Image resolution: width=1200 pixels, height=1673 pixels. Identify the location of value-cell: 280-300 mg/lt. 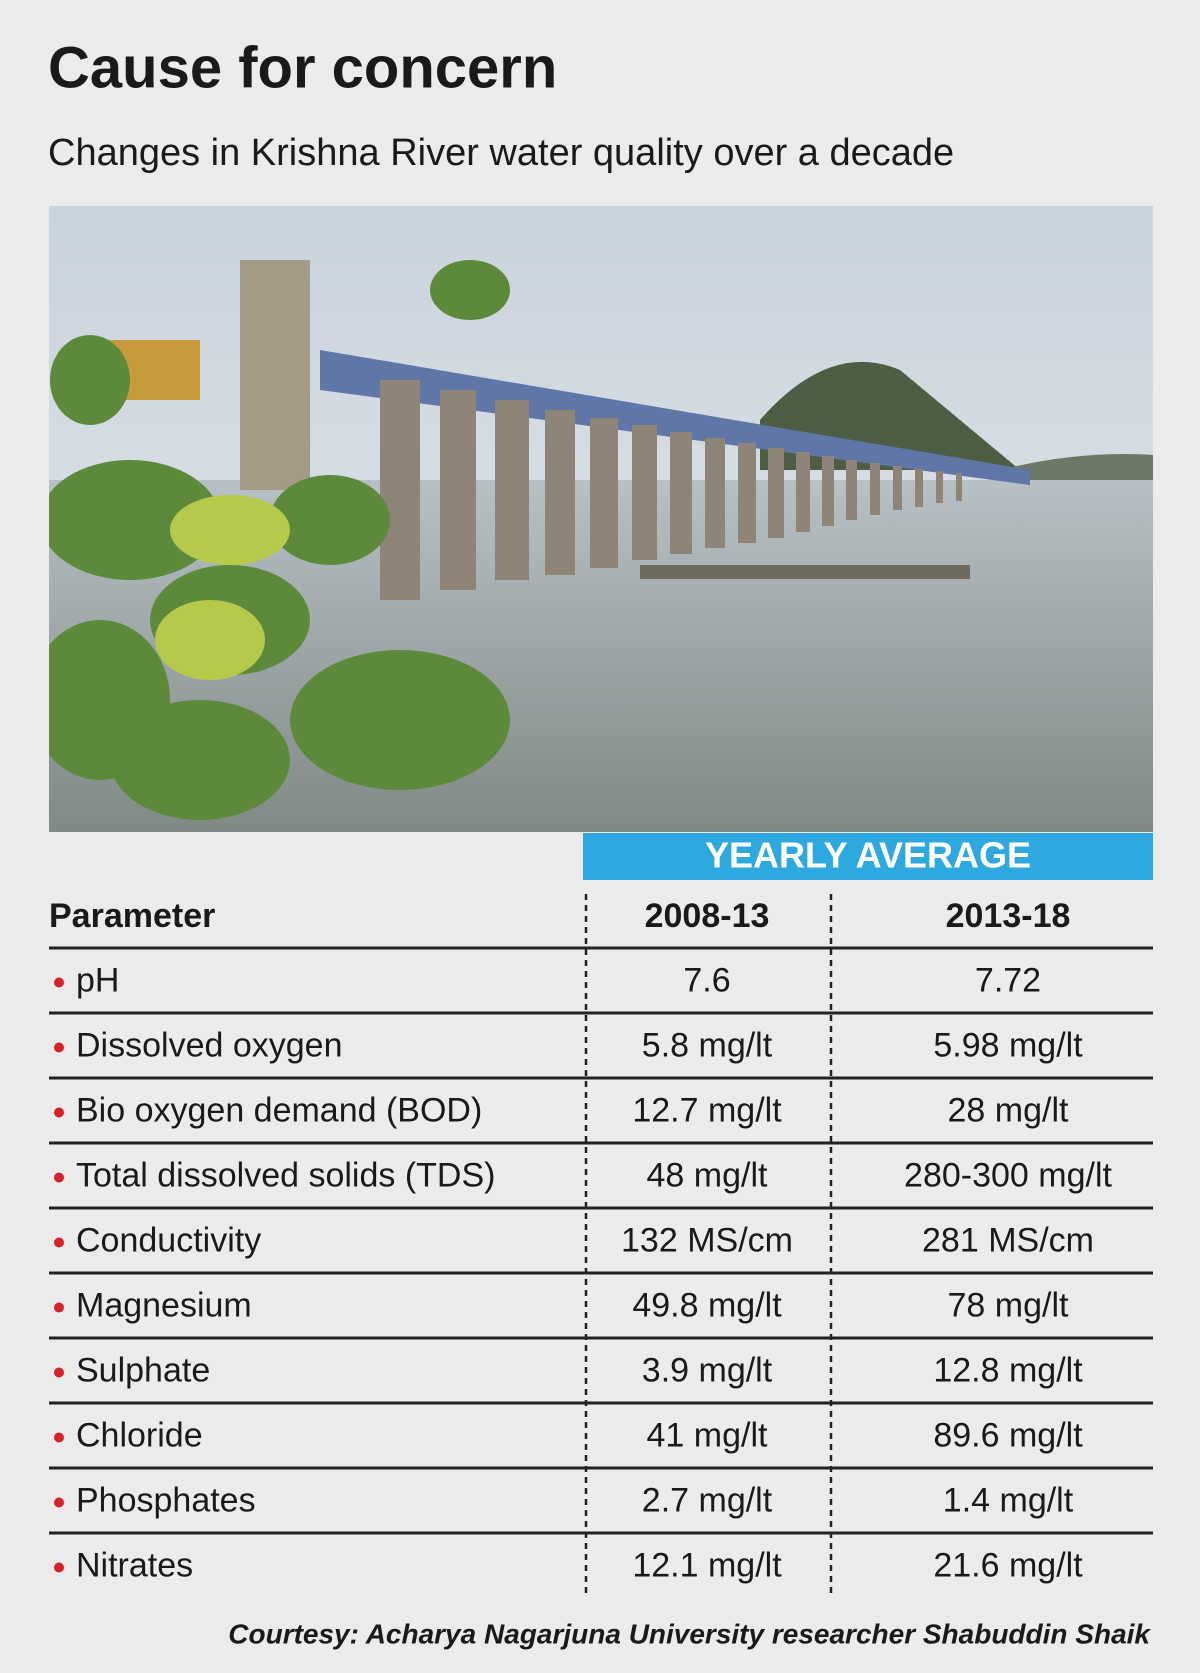
(1008, 1175).